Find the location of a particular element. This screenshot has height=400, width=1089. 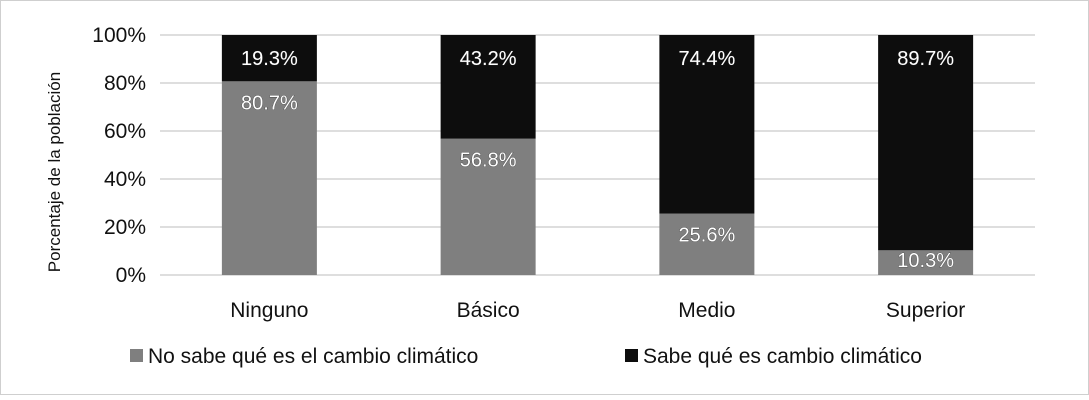

x-axis-categories: Ninguno Básico Medio Superior is located at coordinates (597, 310).